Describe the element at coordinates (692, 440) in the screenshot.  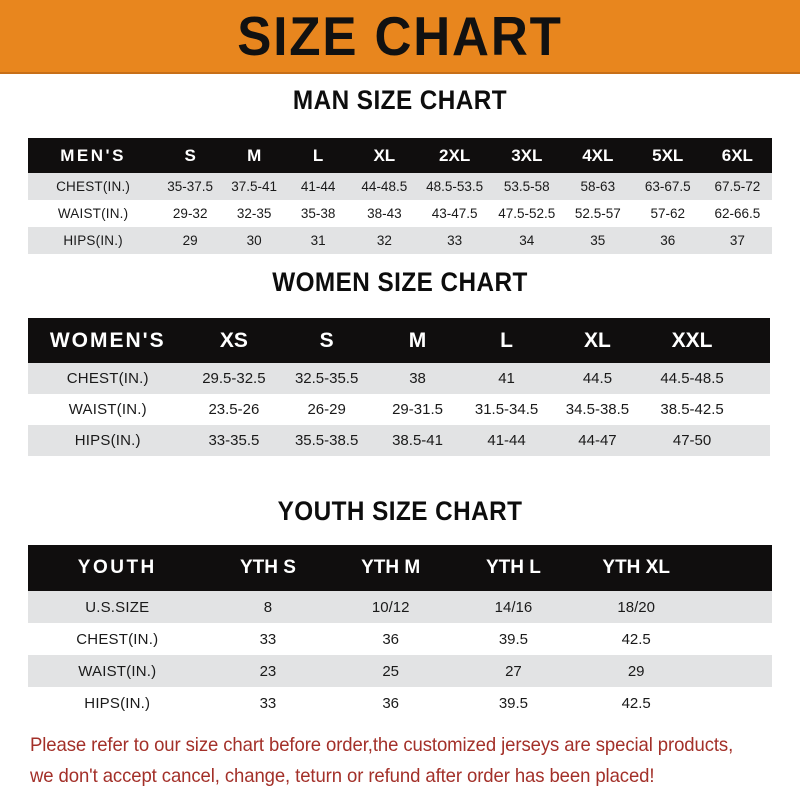
I see `women-hips-xxl: 47-50` at that location.